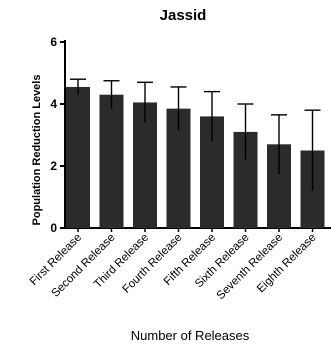  Describe the element at coordinates (190, 335) in the screenshot. I see `x-axis-label: Number of Releases` at that location.